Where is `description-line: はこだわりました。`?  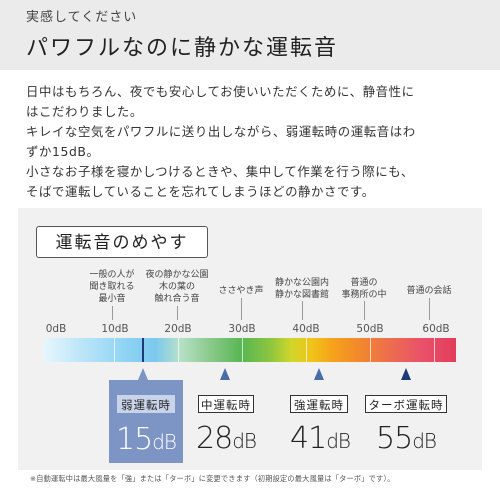
description-line: はこだわりました。 is located at coordinates (84, 111).